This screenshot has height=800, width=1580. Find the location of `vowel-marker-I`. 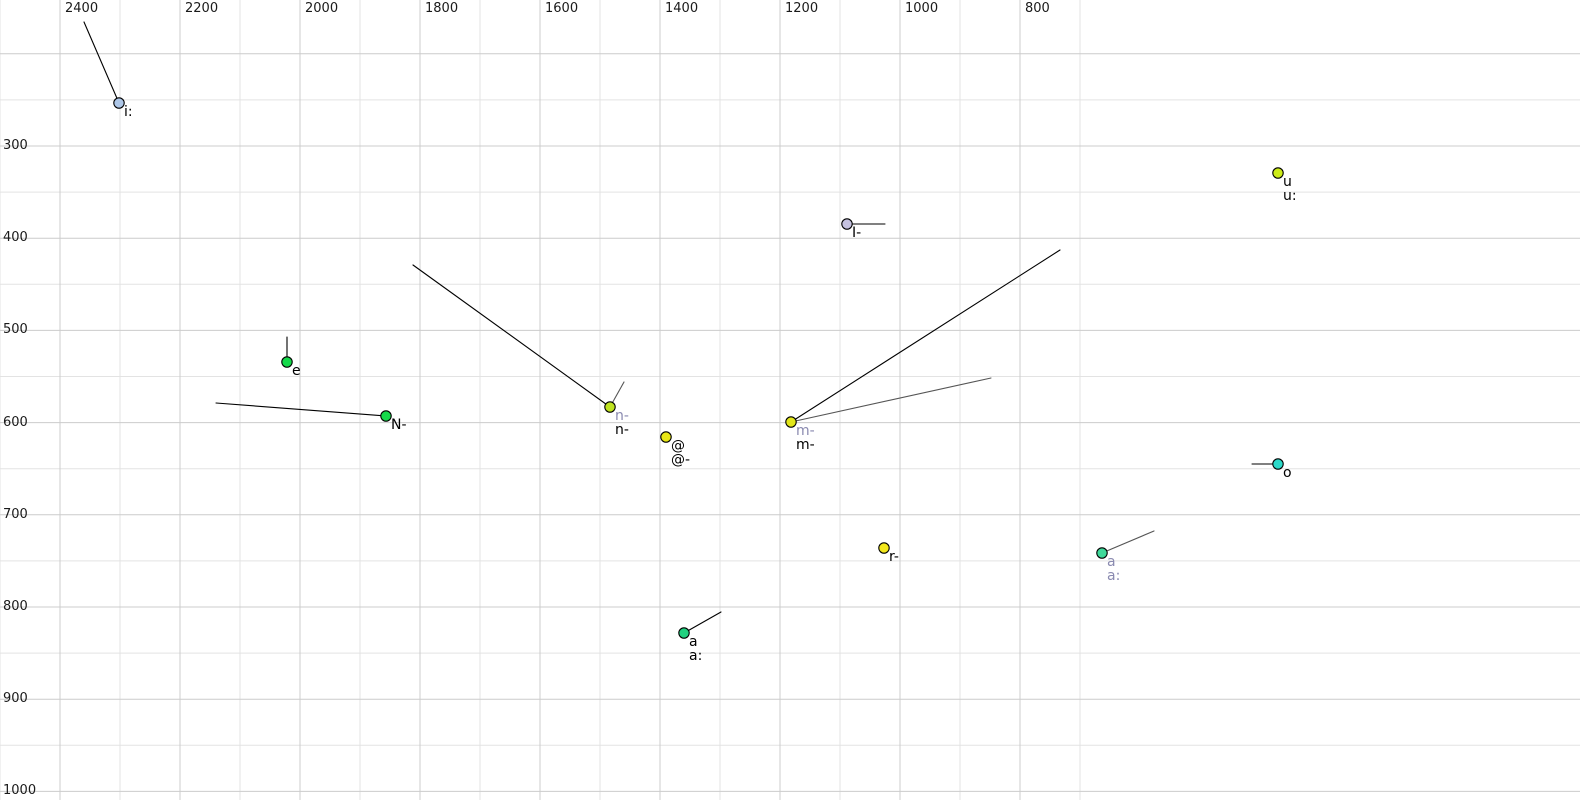

vowel-marker-I is located at coordinates (847, 224).